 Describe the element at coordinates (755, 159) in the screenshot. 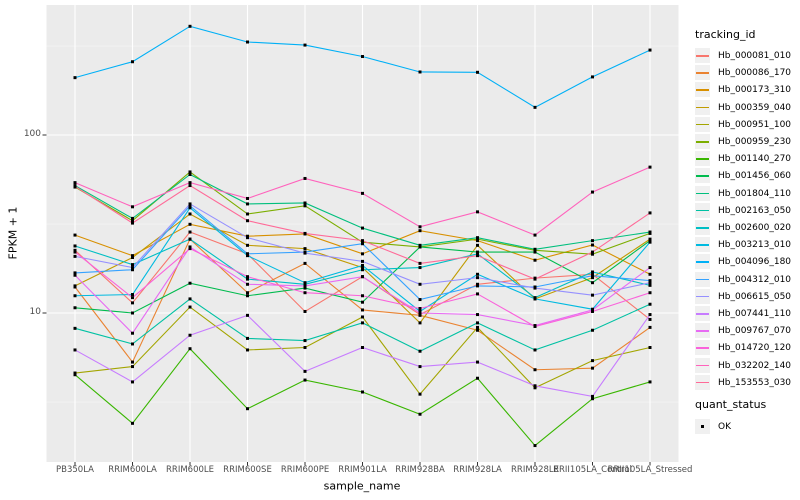

I see `legend-item-label: Hb_001140_270` at that location.